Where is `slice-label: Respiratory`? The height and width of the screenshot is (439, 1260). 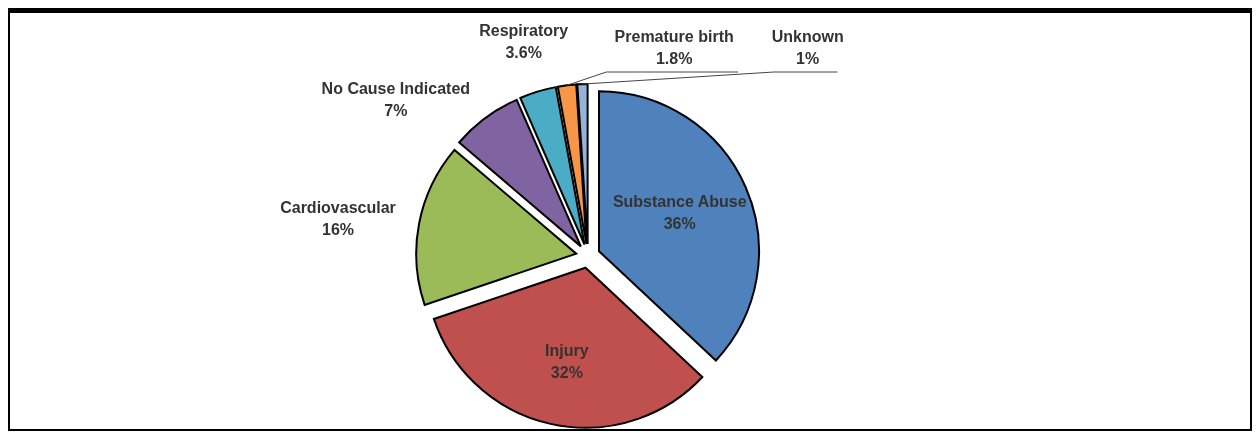 slice-label: Respiratory is located at coordinates (524, 30).